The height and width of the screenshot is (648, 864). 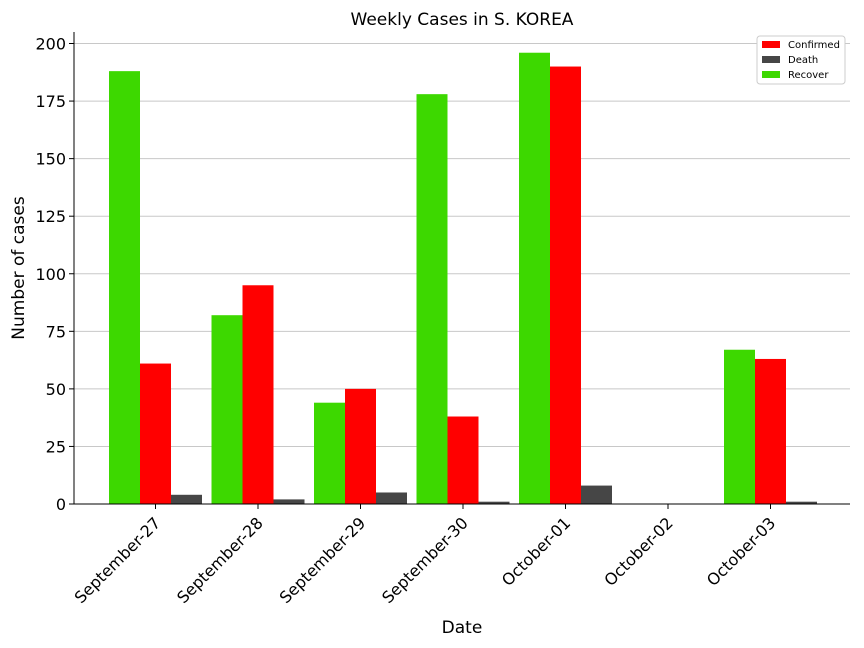 I want to click on y-tick-label: 50, so click(x=56, y=389).